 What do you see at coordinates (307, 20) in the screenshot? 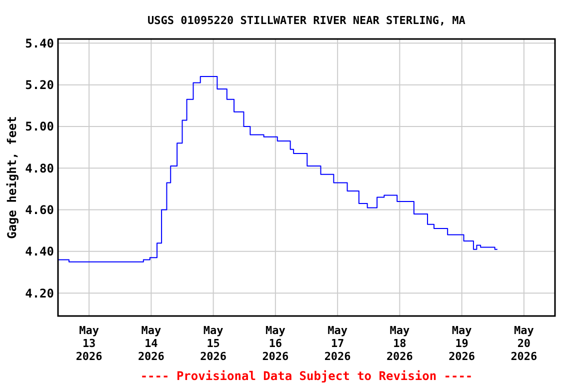
I see `chart-title: USGS 01095220 STILLWATER RIVER NEAR STERLING, MA` at bounding box center [307, 20].